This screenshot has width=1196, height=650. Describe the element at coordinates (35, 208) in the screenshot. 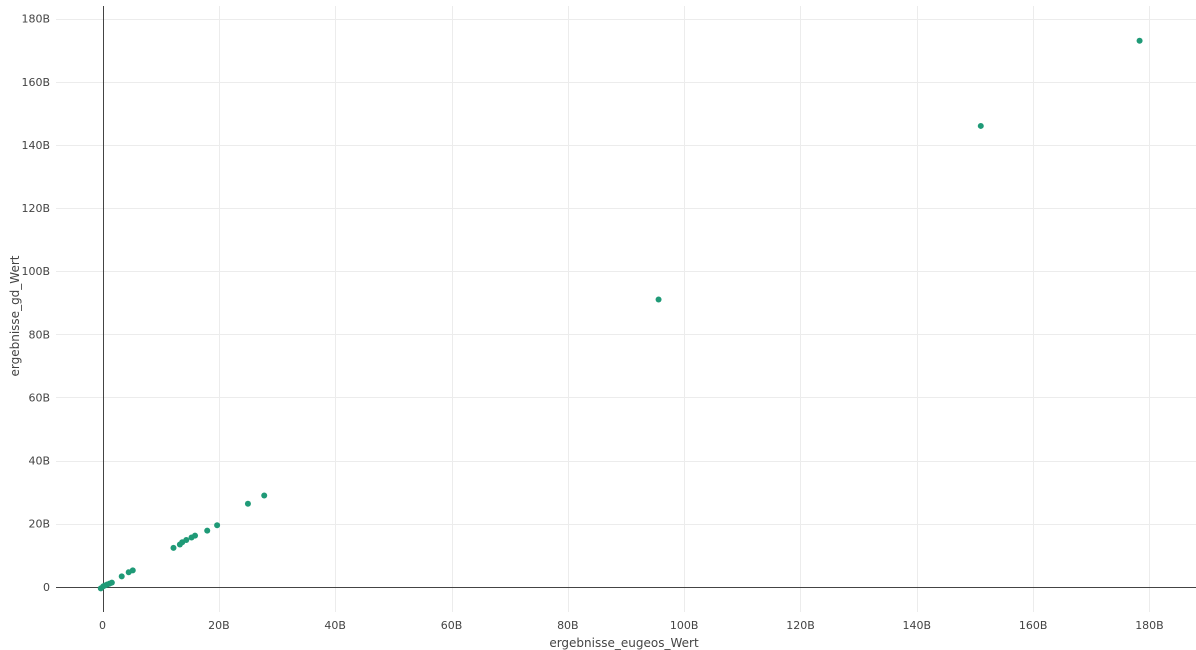

I see `y-tick-label: 120B` at that location.